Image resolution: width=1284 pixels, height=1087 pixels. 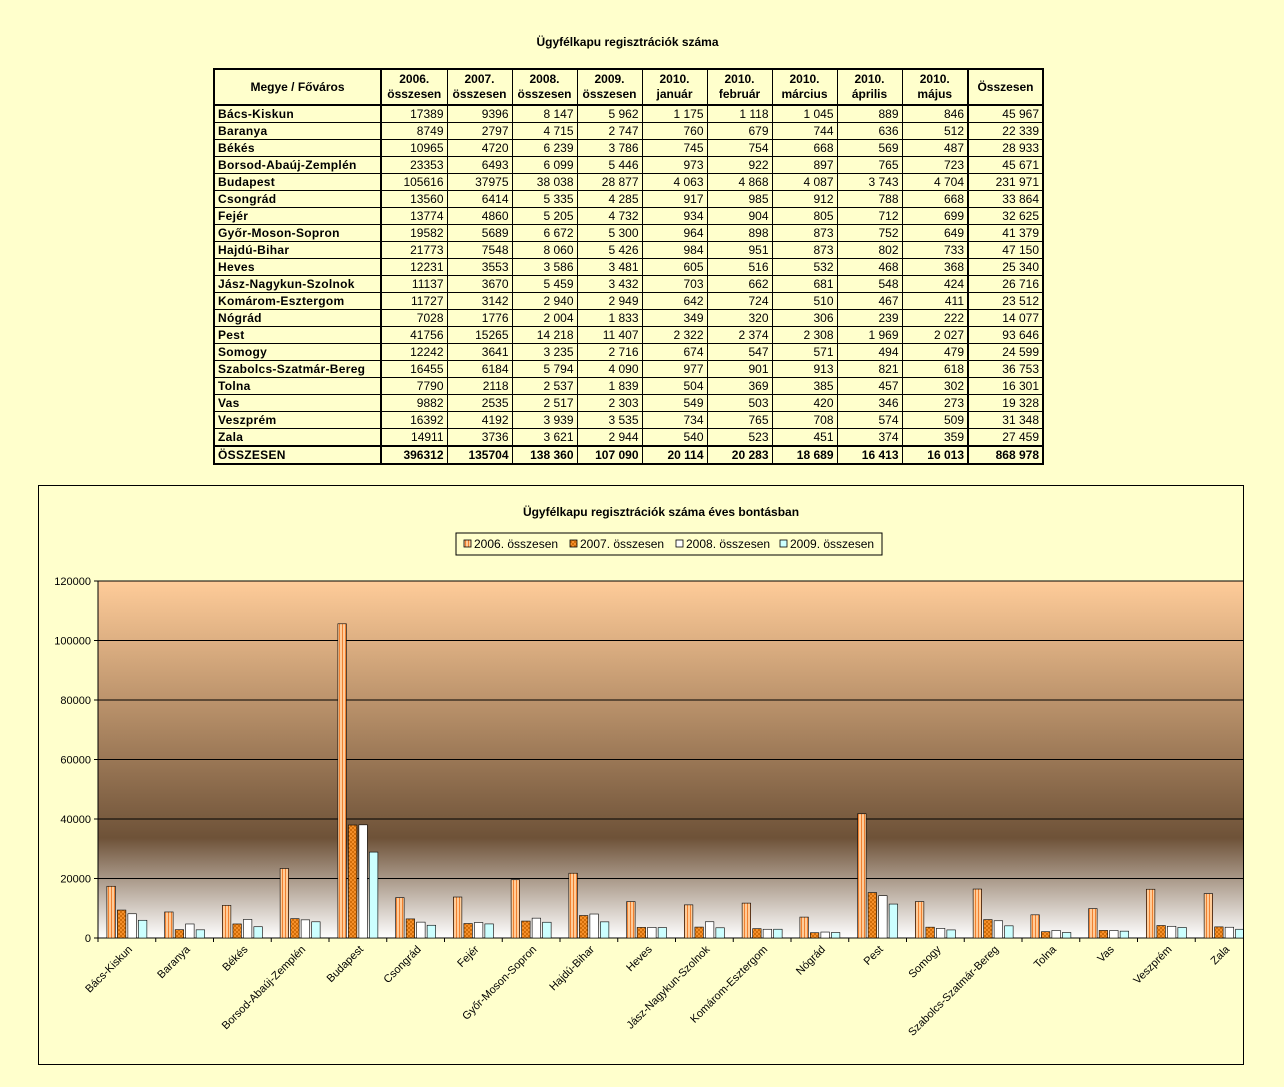 What do you see at coordinates (924, 961) in the screenshot?
I see `x-tick-label: Somogy` at bounding box center [924, 961].